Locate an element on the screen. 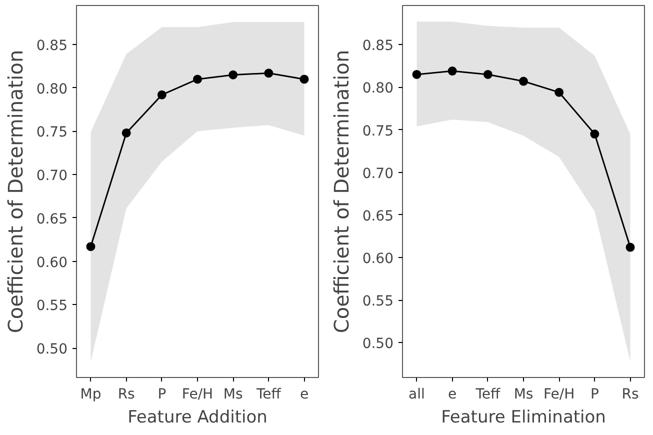 This screenshot has width=653, height=435. x-axis-title: Feature Addition is located at coordinates (198, 418).